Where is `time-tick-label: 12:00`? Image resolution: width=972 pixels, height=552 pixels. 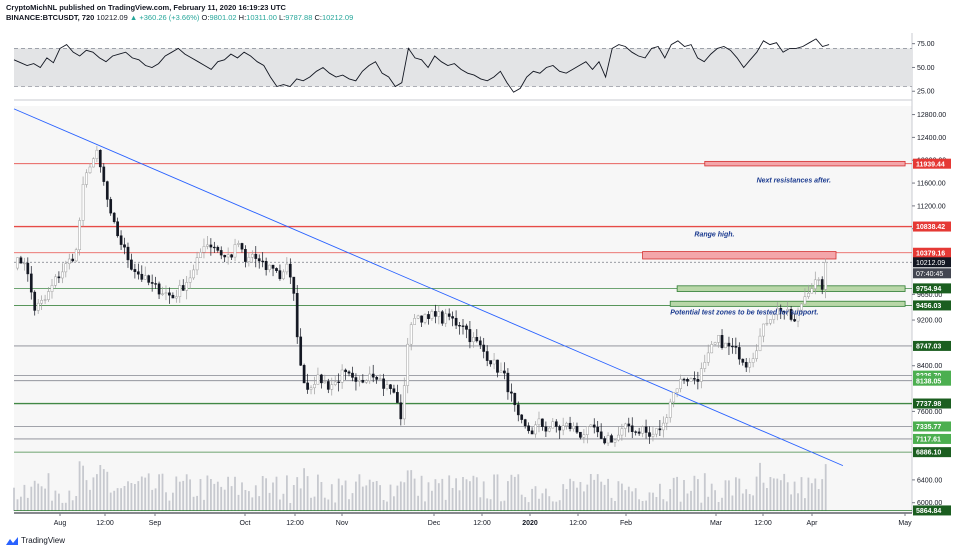 time-tick-label: 12:00 is located at coordinates (578, 523).